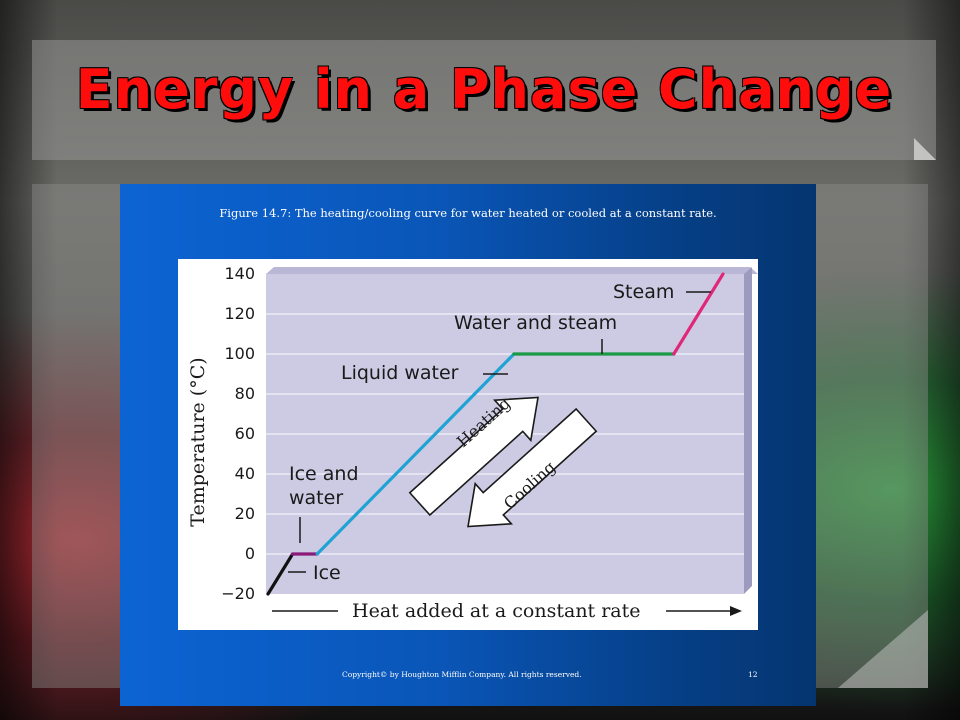  What do you see at coordinates (644, 292) in the screenshot?
I see `annotation-steam: Steam` at bounding box center [644, 292].